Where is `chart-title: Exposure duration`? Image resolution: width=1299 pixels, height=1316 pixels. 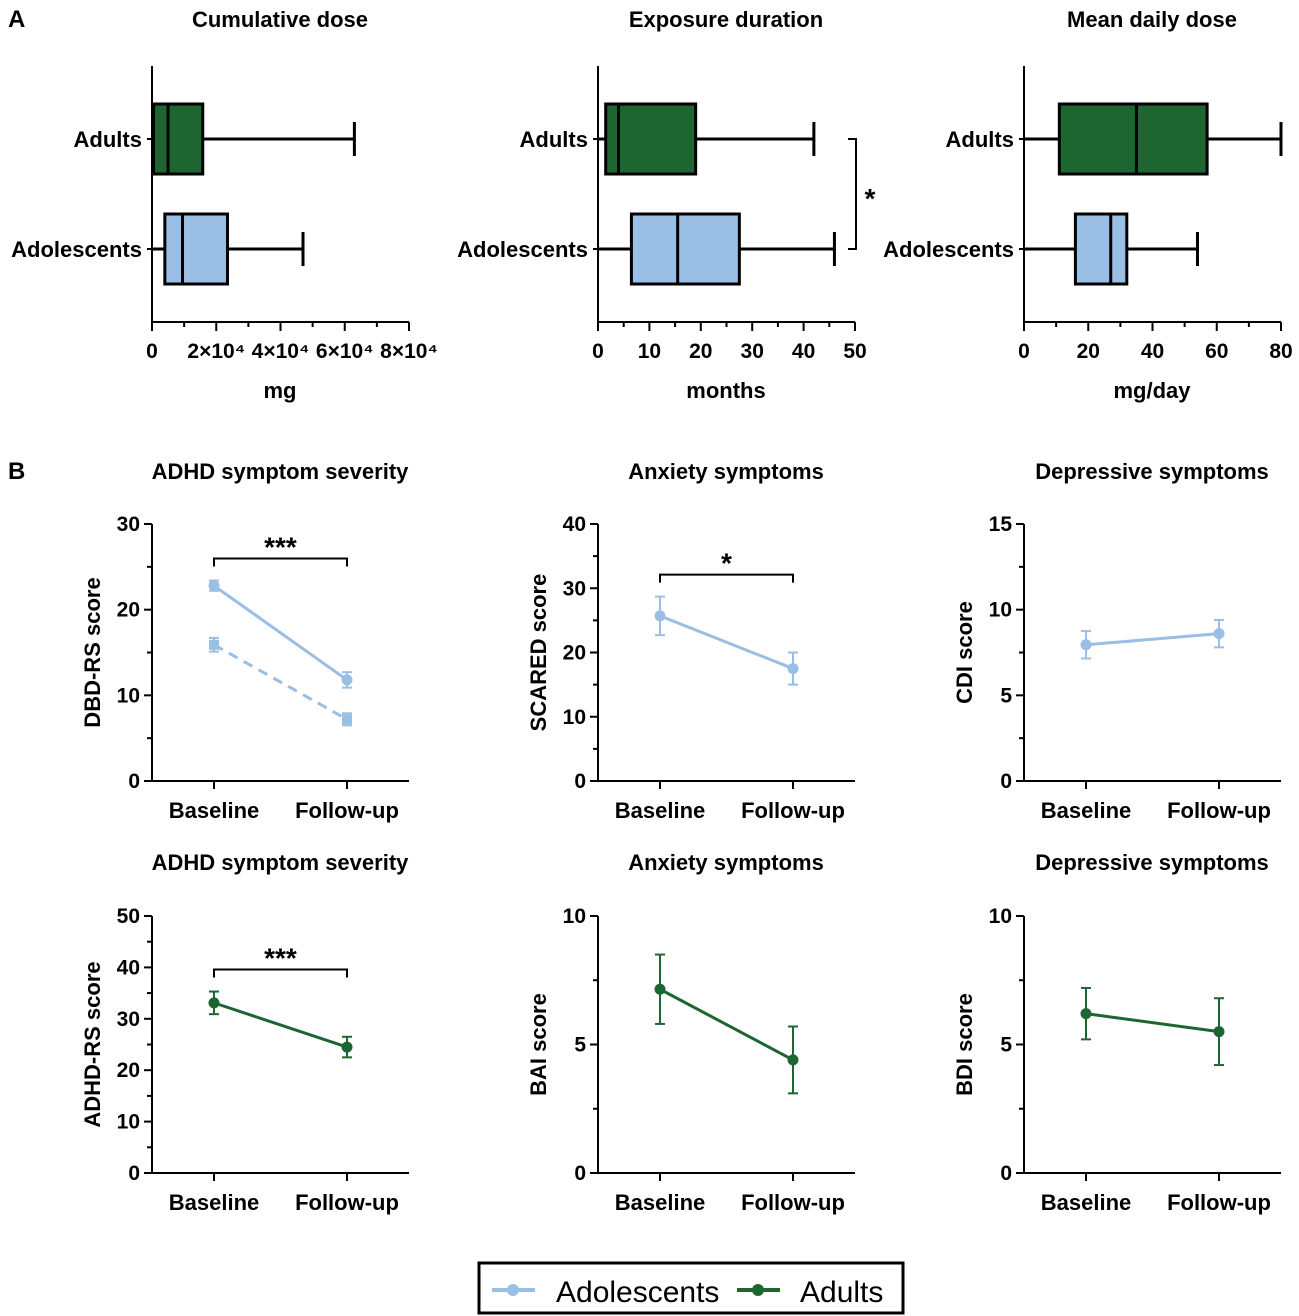
chart-title: Exposure duration is located at coordinates (726, 19).